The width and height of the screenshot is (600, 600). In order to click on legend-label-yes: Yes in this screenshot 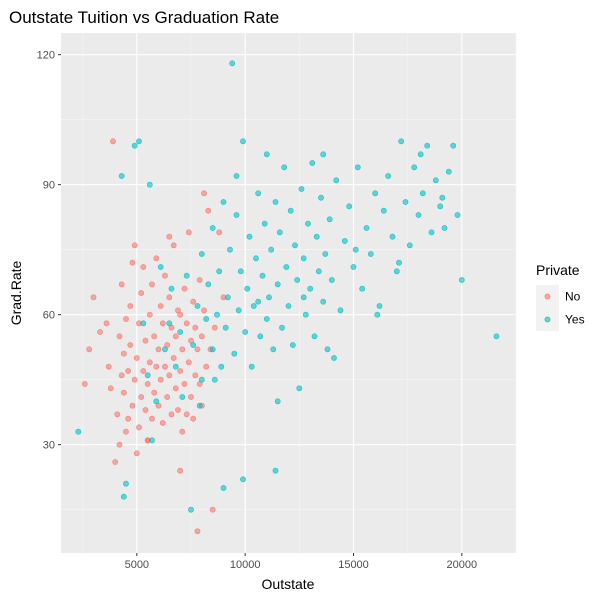, I will do `click(575, 320)`.